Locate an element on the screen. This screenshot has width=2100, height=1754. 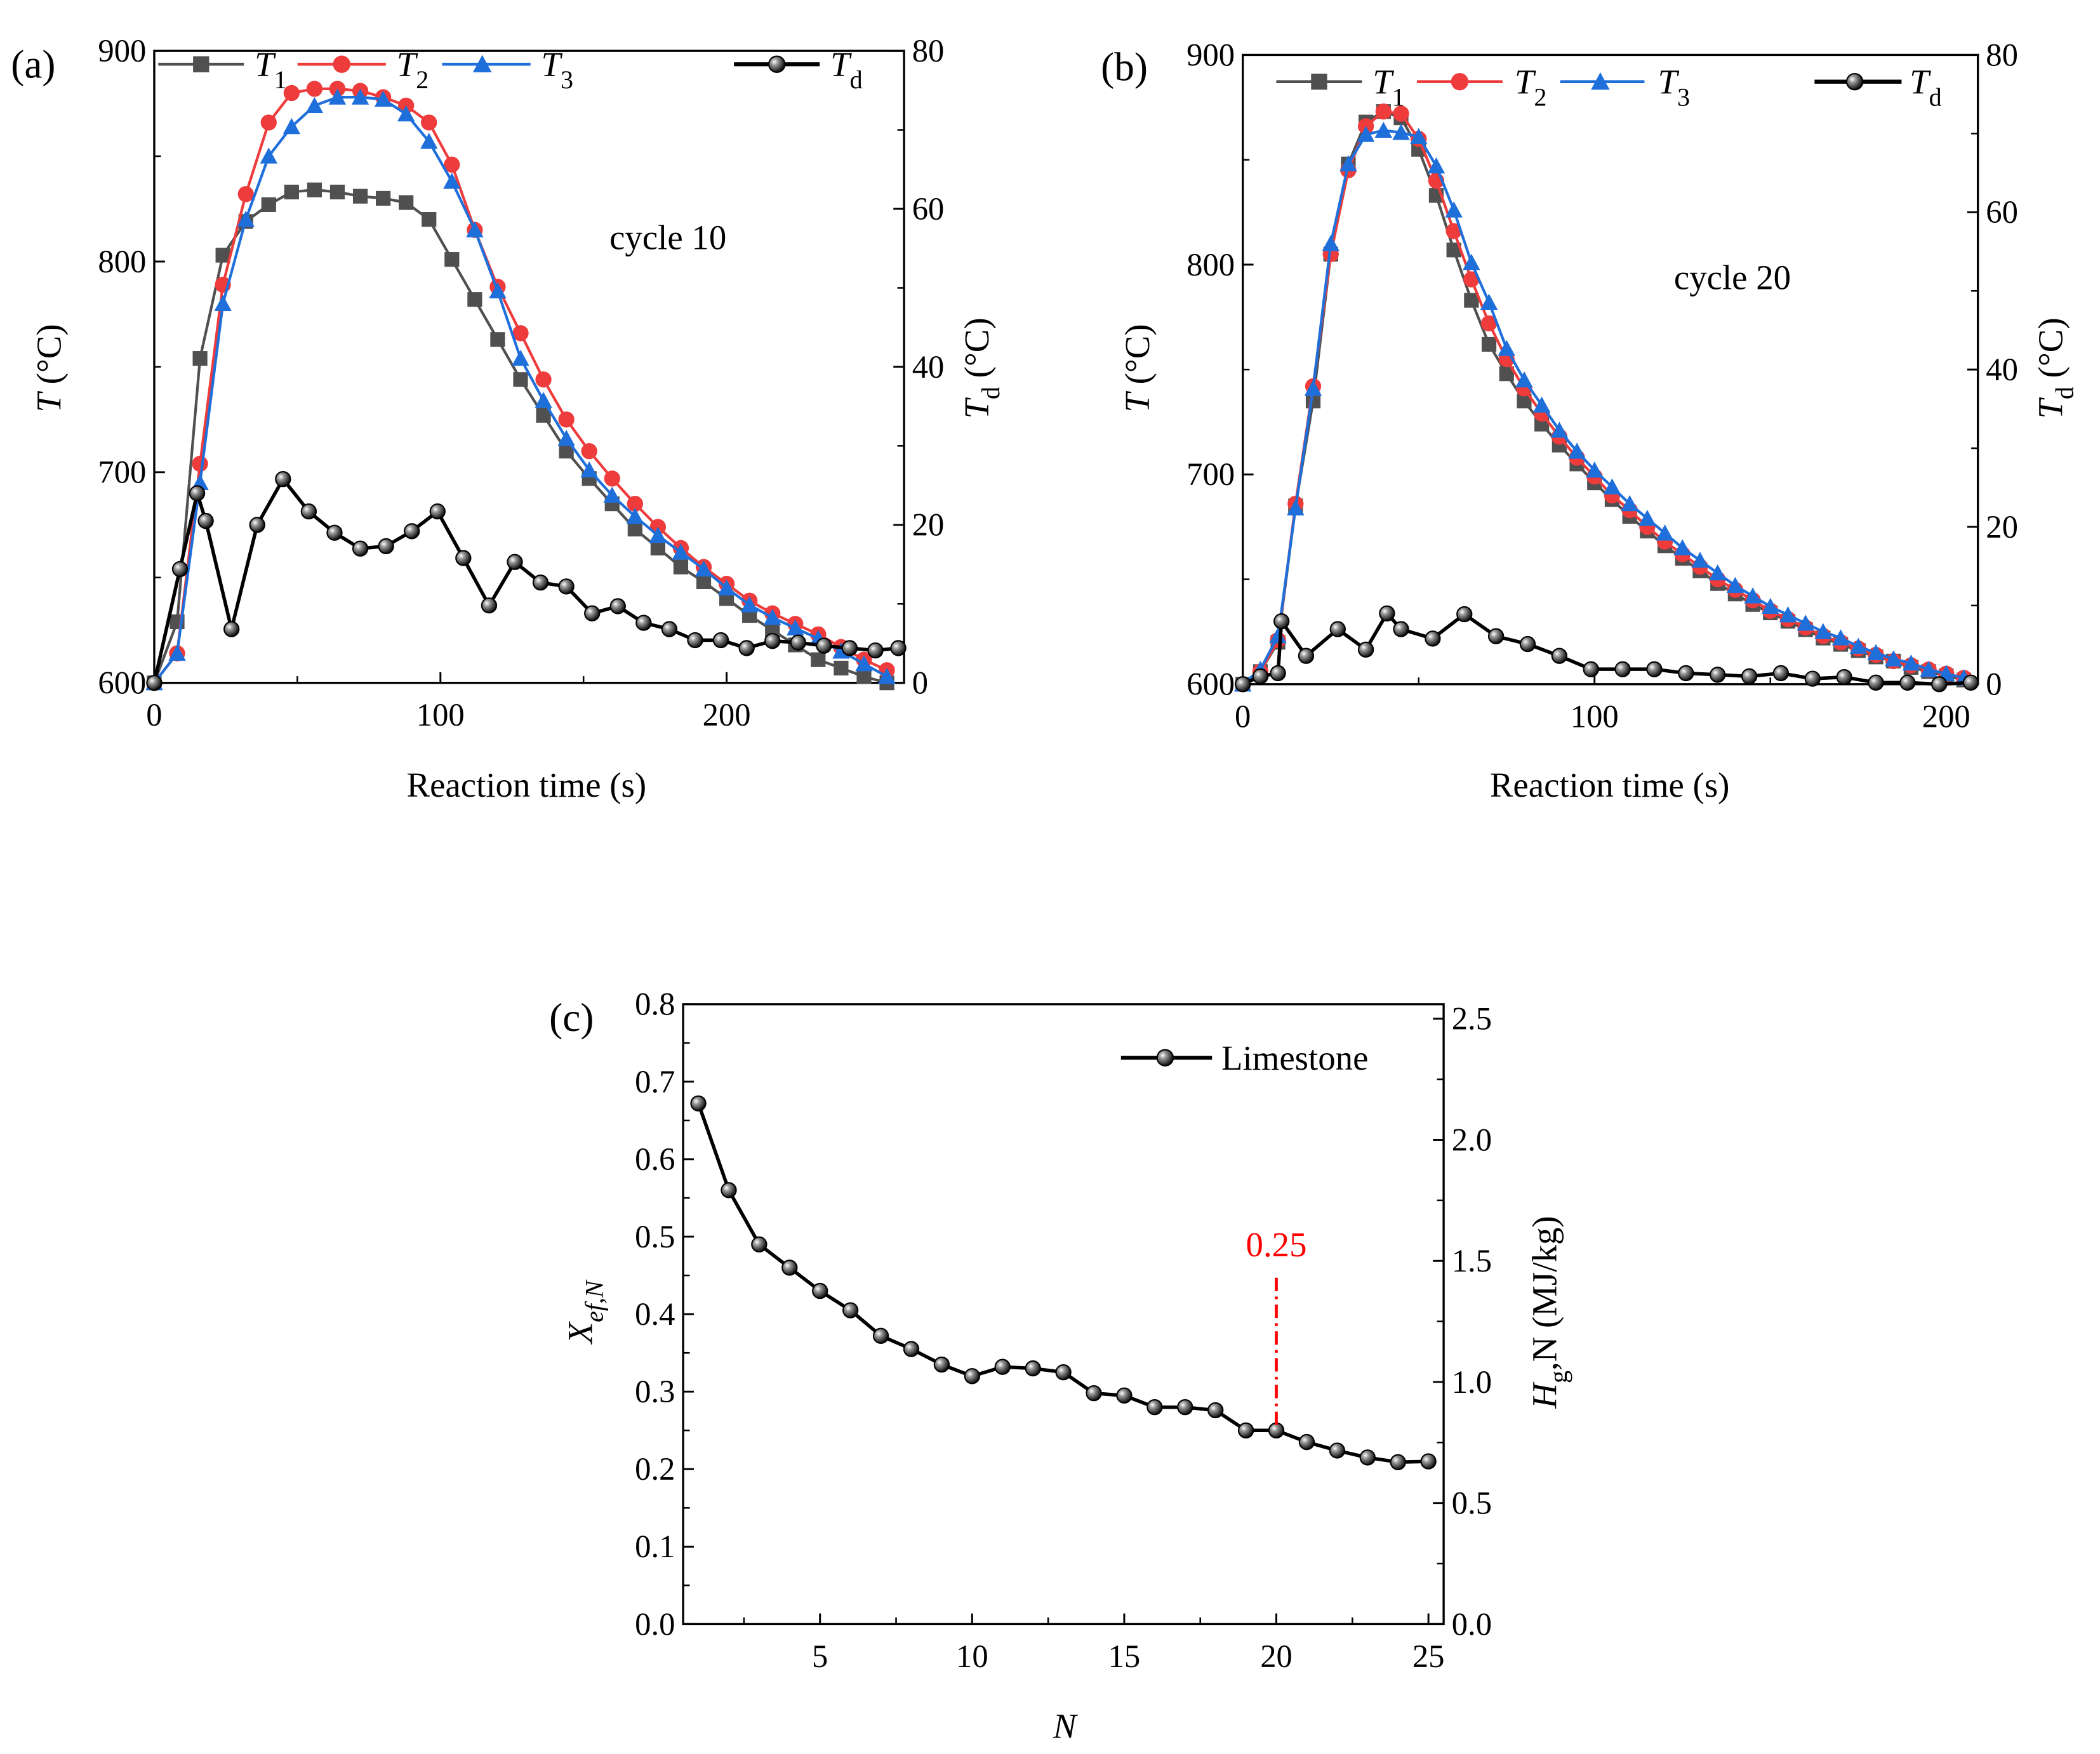
cycle-annotation: cycle 20 is located at coordinates (1733, 277).